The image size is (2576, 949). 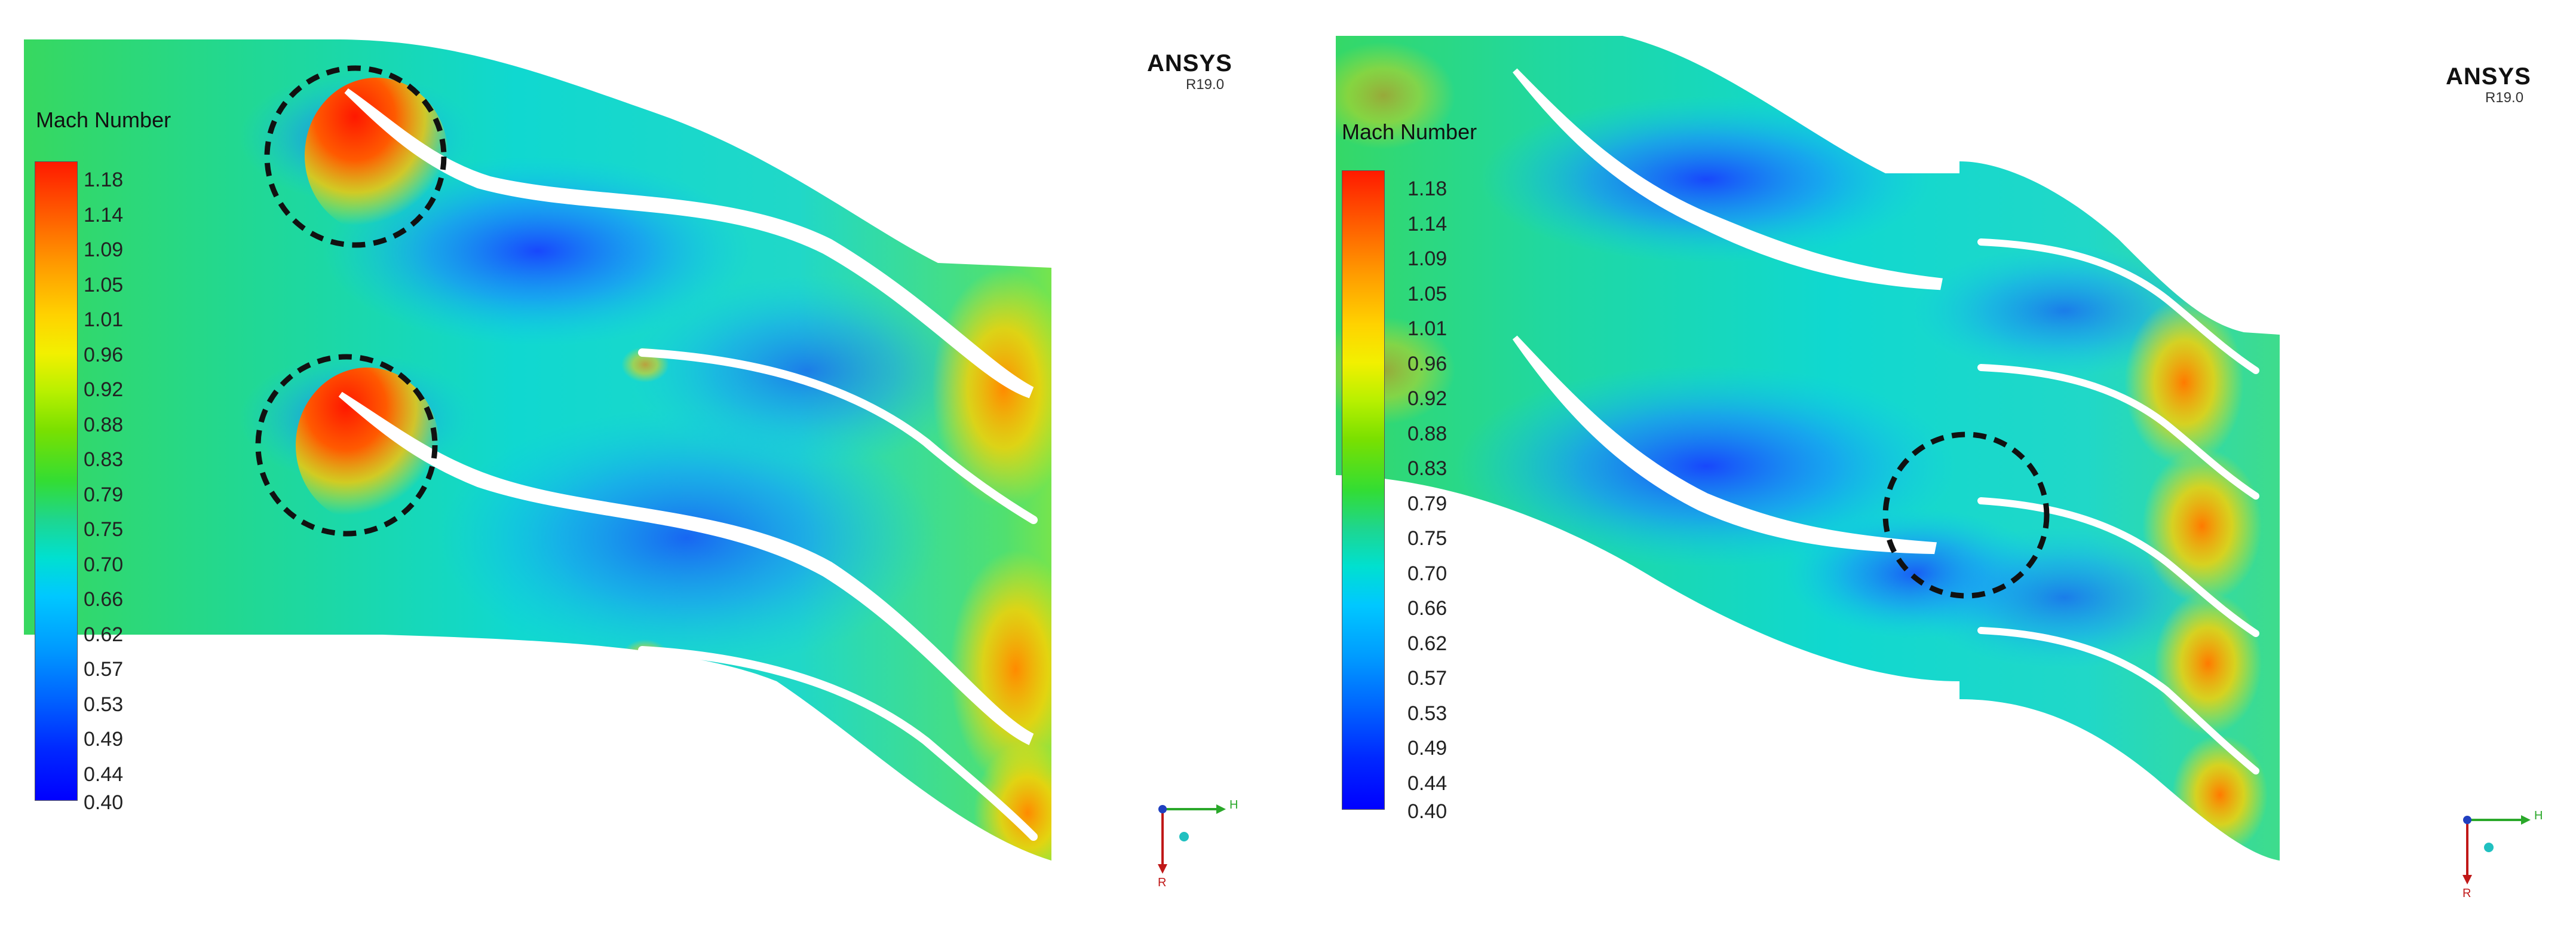 I want to click on interaction-circle, so click(x=1966, y=515).